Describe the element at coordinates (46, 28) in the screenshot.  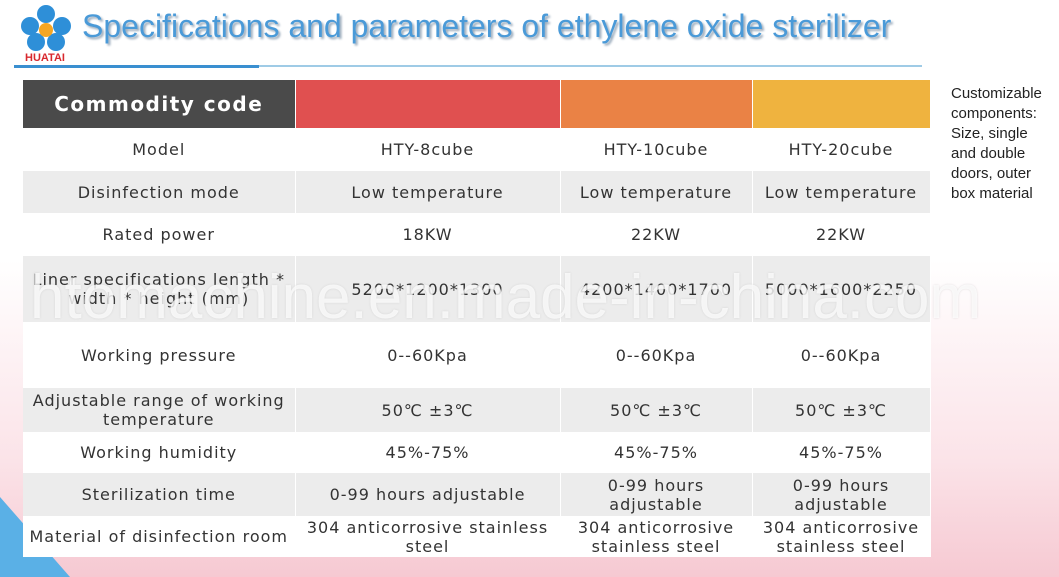
I see `logo-icon` at that location.